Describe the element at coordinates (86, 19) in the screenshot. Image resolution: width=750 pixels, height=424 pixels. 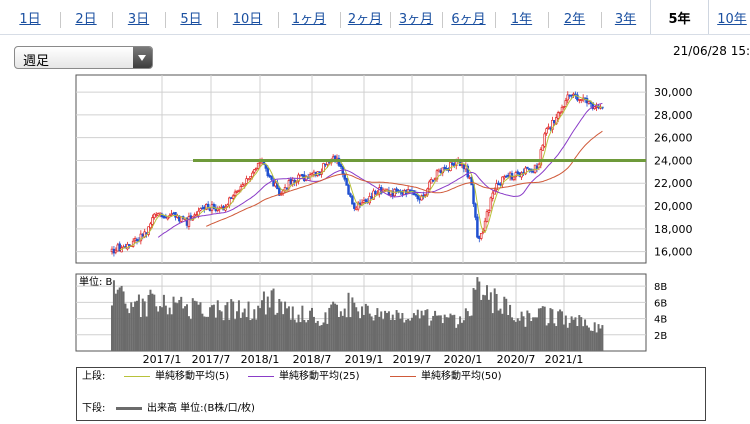
I see `tab-1: 2日` at that location.